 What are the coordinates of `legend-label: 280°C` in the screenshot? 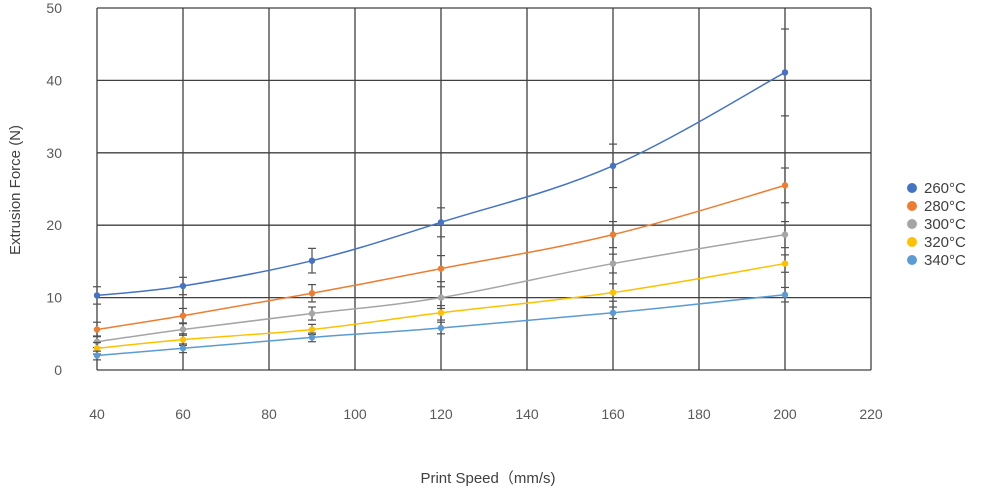 It's located at (945, 206).